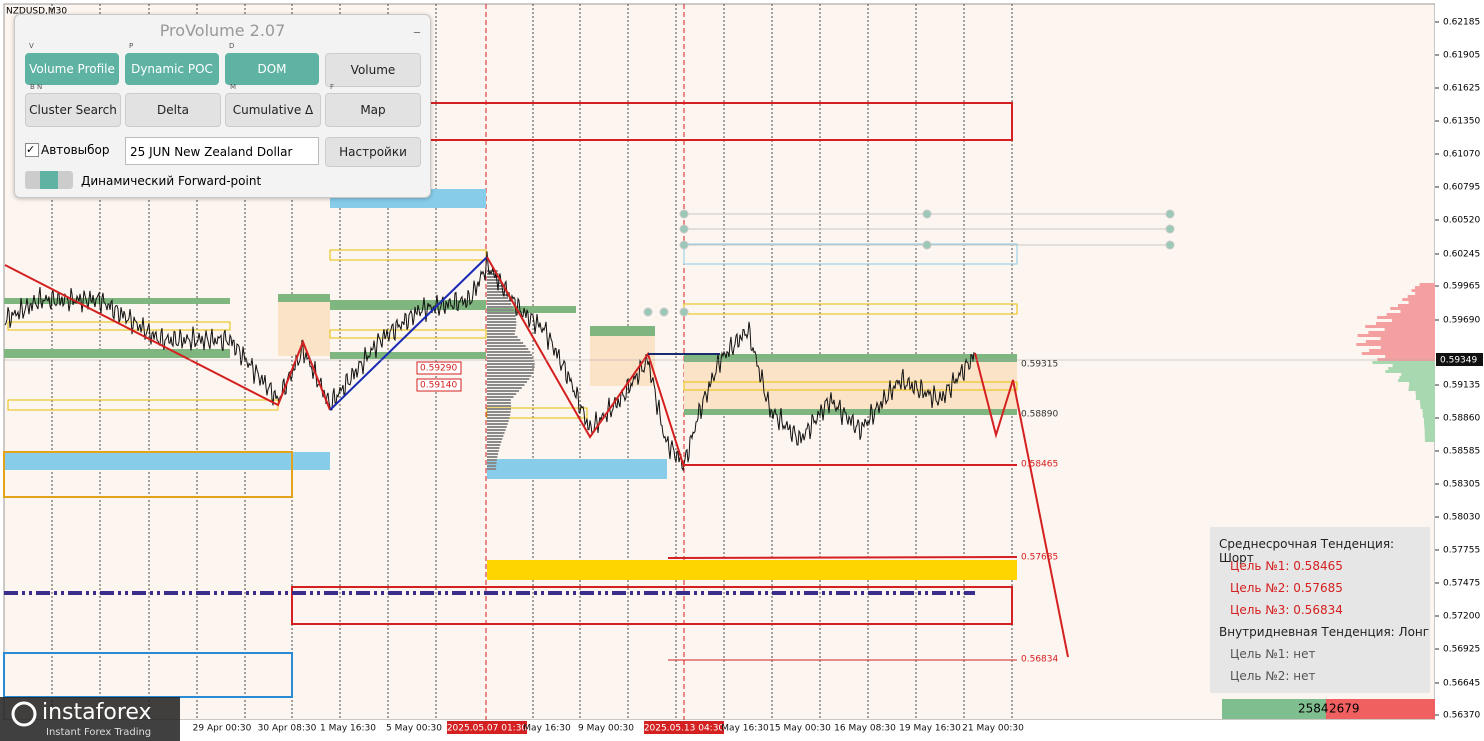  Describe the element at coordinates (75, 150) in the screenshot. I see `autoselect-label: Автовыбор` at that location.